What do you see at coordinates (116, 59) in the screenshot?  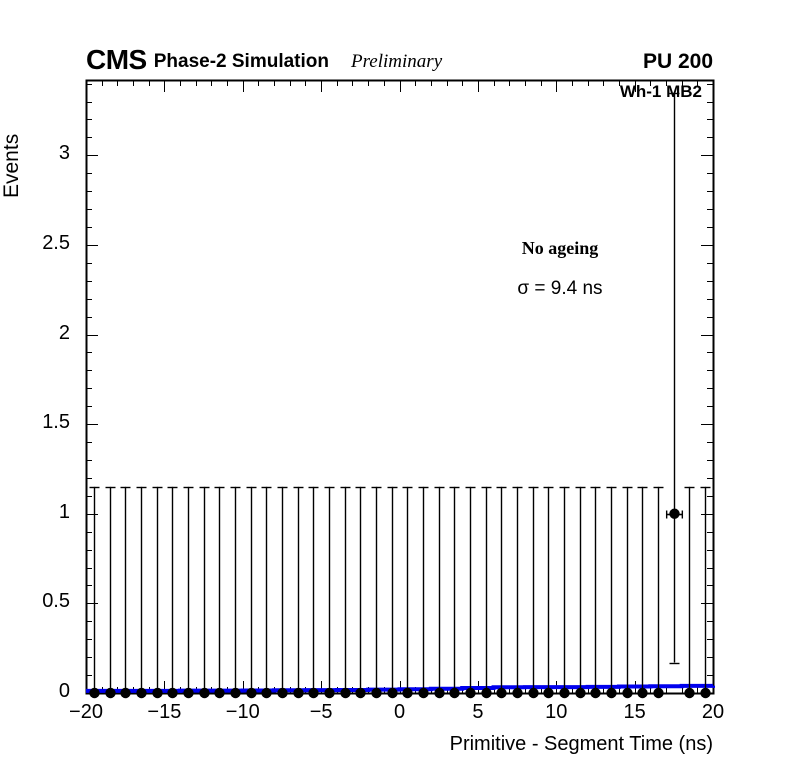 I see `cms-logo: CMS` at bounding box center [116, 59].